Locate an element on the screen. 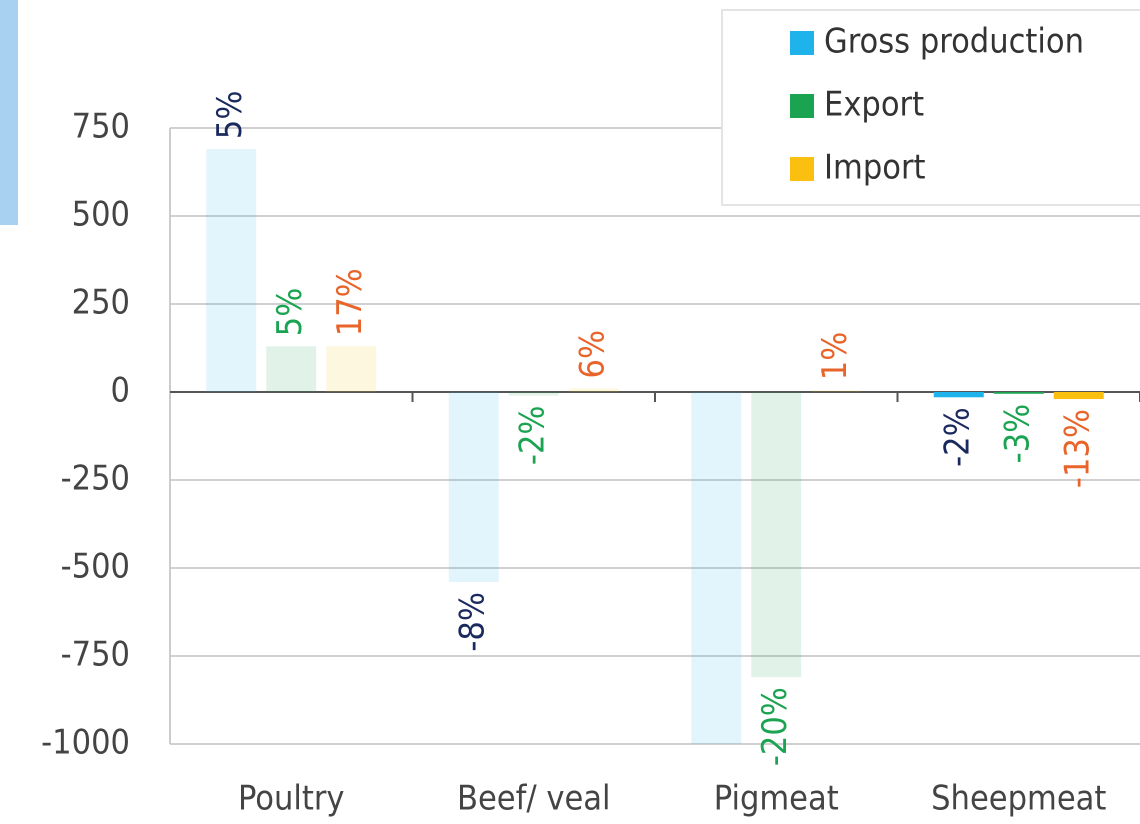  value-label: 1% is located at coordinates (835, 356).